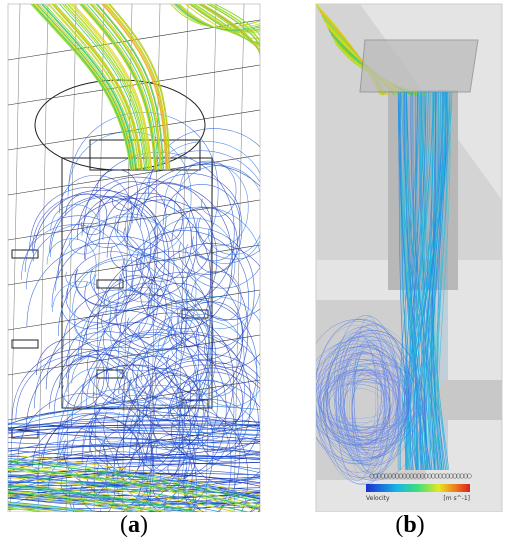  Describe the element at coordinates (466, 400) in the screenshot. I see `duct-box` at that location.